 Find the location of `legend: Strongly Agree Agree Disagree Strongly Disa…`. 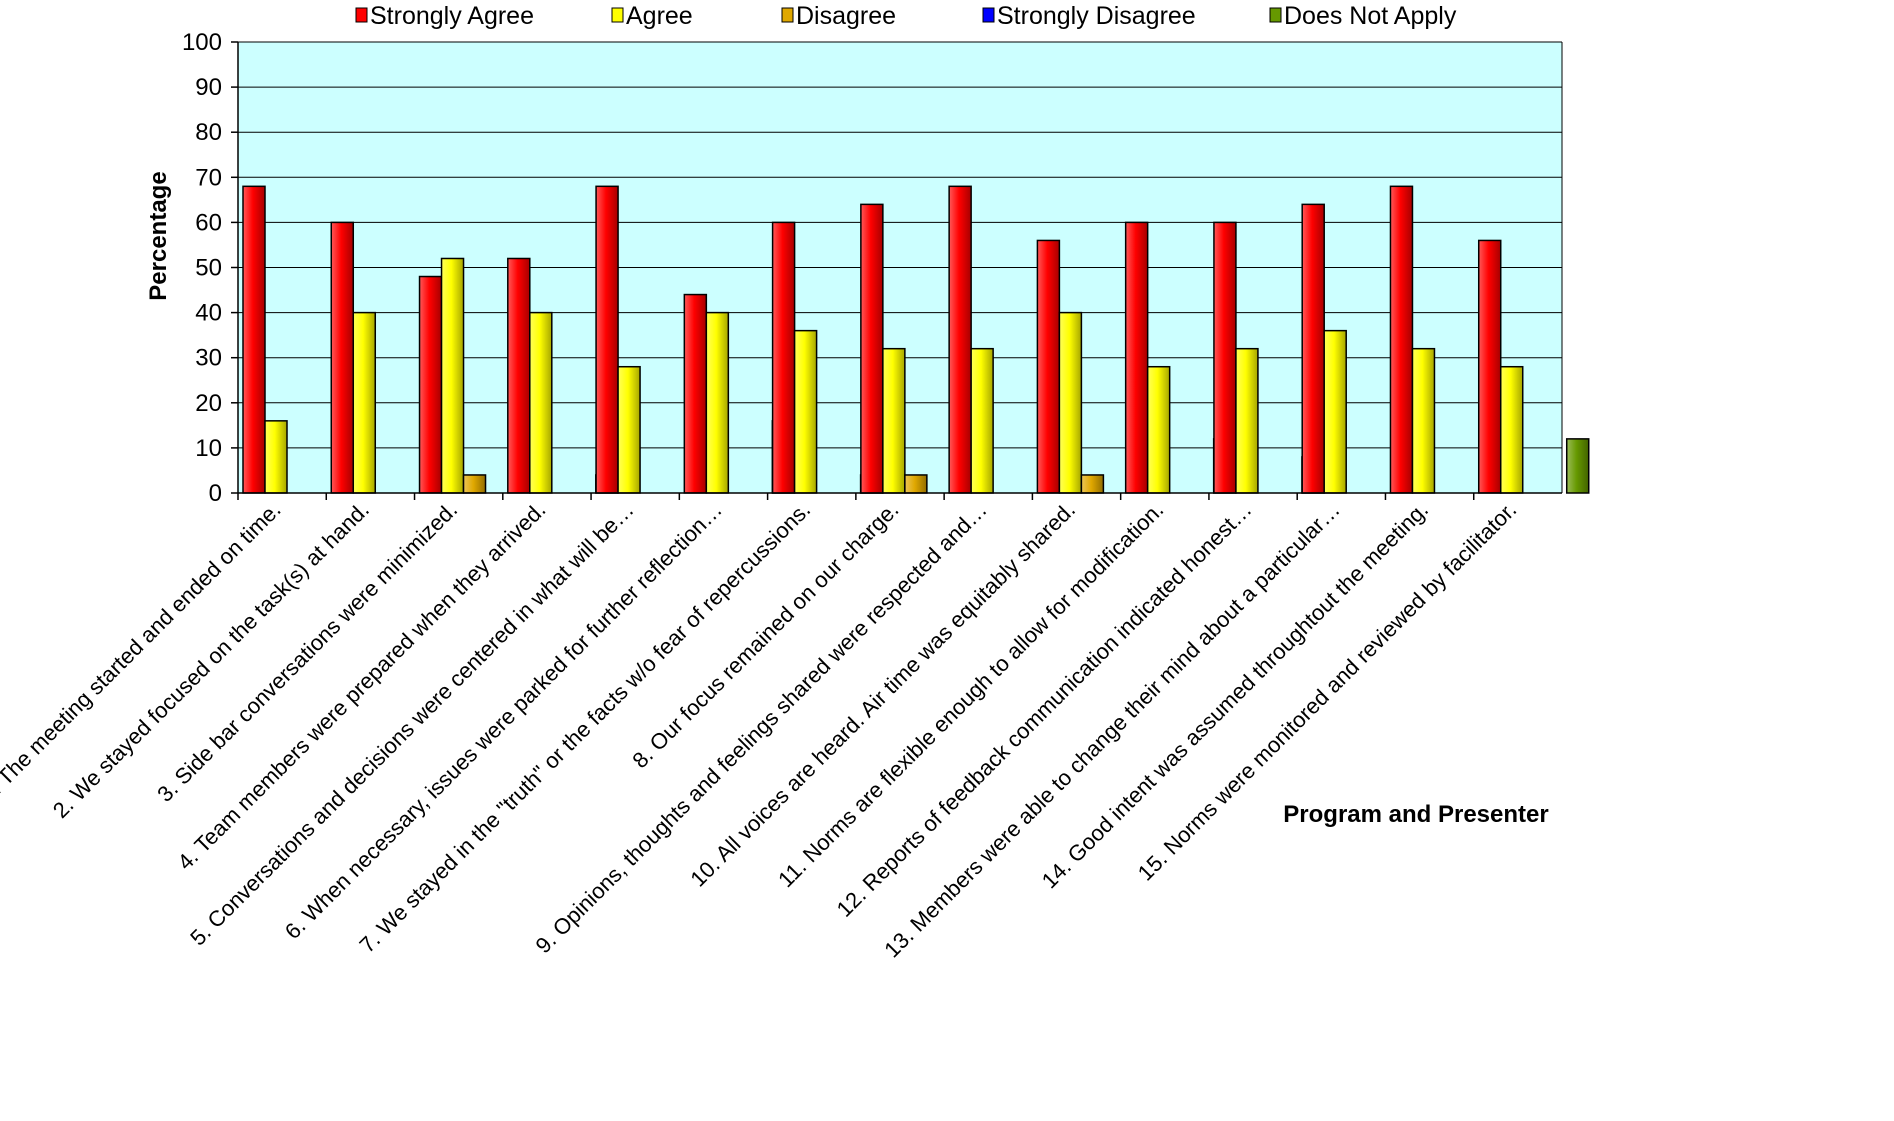

legend: Strongly Agree Agree Disagree Strongly Disa… is located at coordinates (906, 16).